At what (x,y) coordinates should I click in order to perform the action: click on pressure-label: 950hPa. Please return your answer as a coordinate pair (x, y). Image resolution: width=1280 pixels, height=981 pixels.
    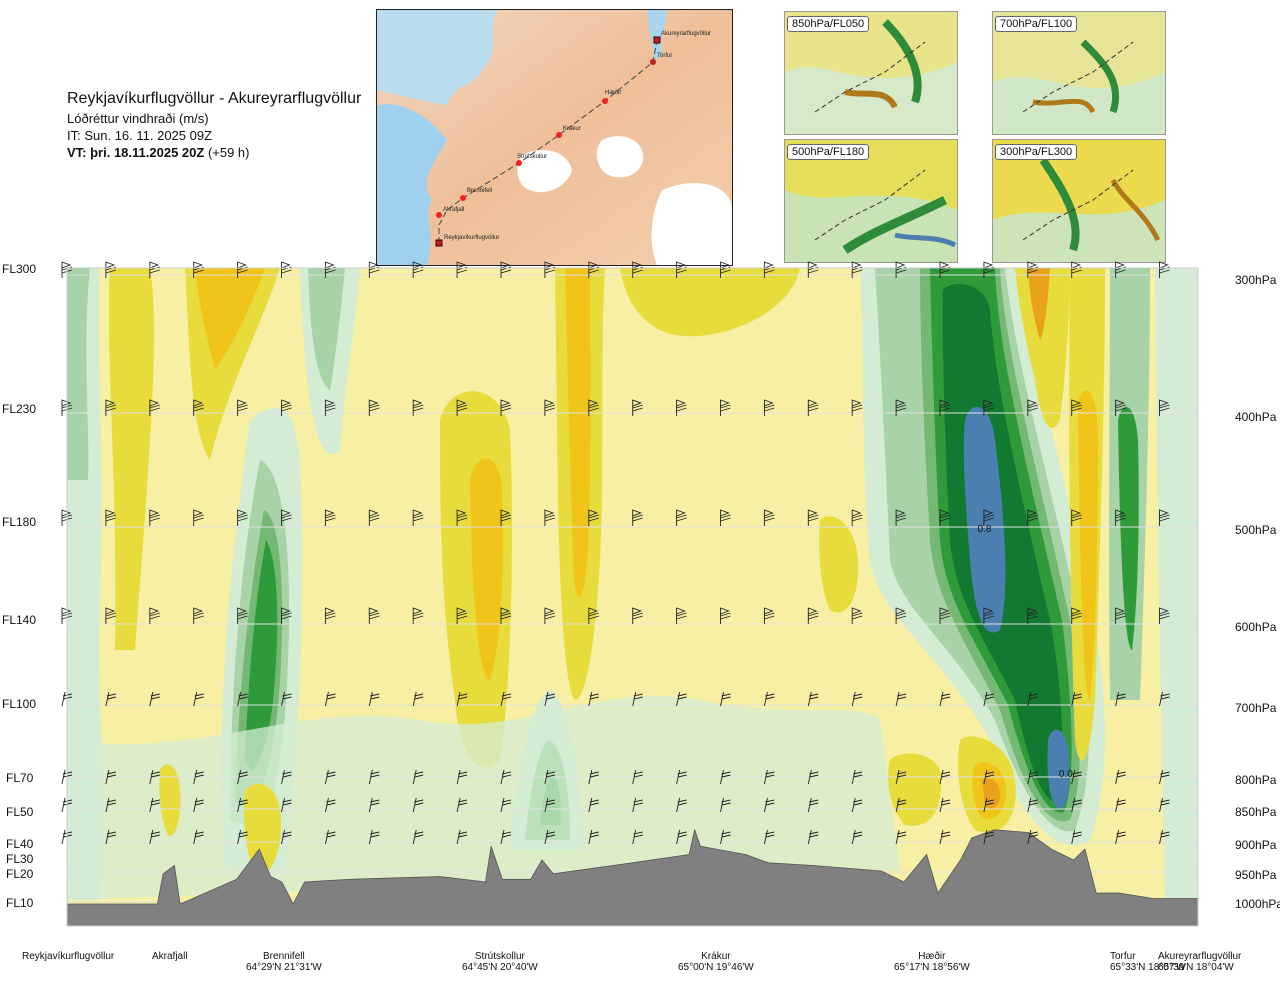
    Looking at the image, I should click on (1256, 875).